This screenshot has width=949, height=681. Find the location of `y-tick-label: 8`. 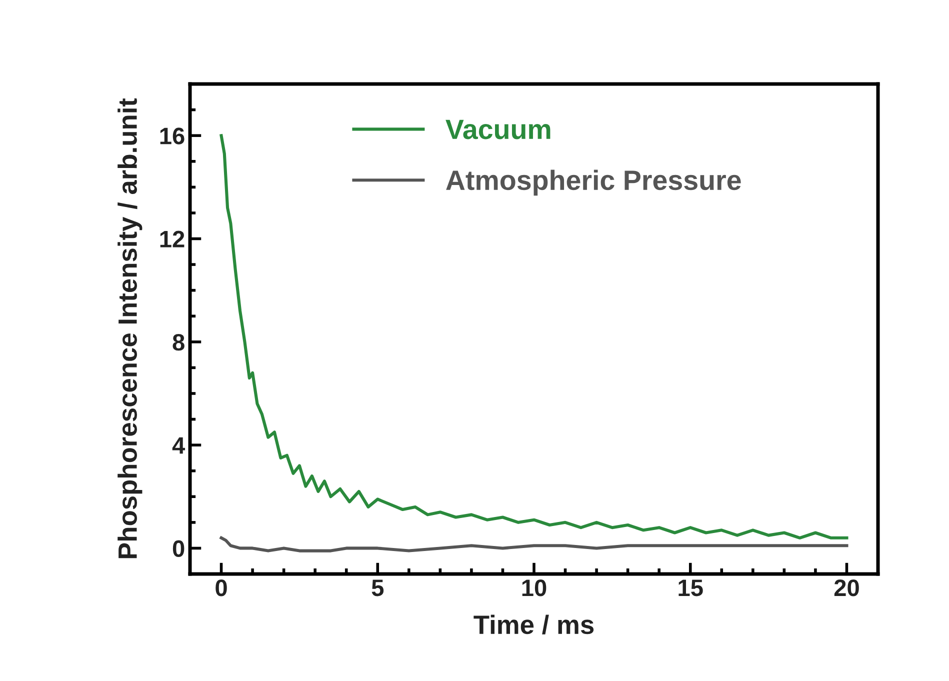

y-tick-label: 8 is located at coordinates (178, 342).